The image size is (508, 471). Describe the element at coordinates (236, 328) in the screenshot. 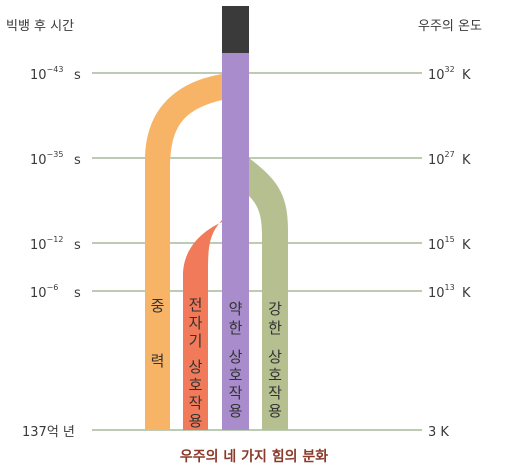

I see `weak-label-char: 한` at that location.